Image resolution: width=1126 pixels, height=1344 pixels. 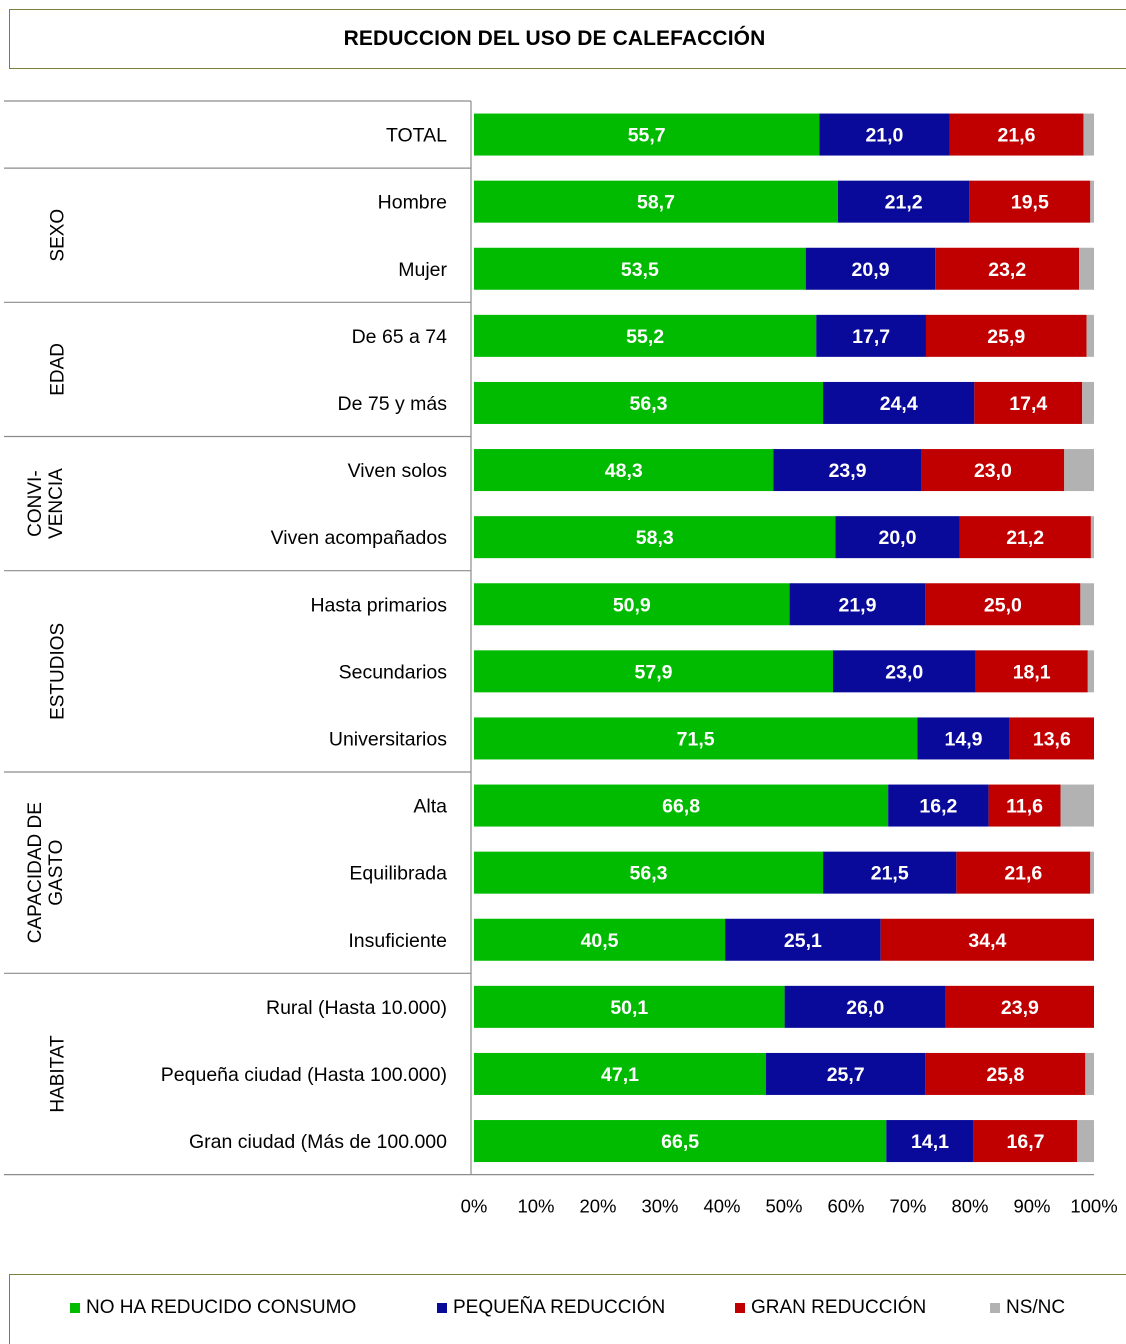 I want to click on x-tick-label: 0%, so click(x=474, y=1206).